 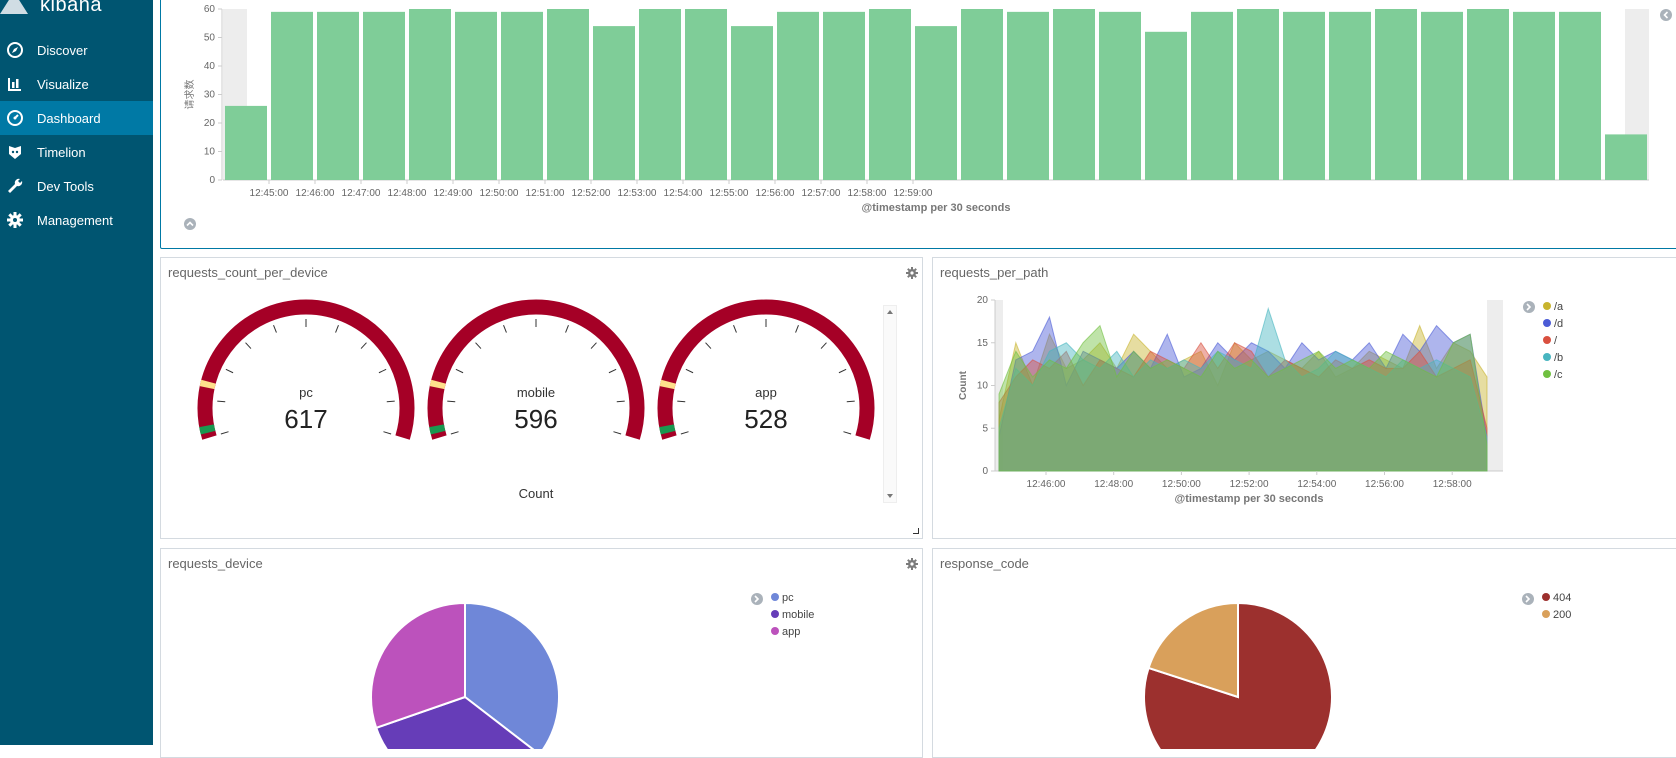 I want to click on nav-item-discover: Discover, so click(x=76, y=50).